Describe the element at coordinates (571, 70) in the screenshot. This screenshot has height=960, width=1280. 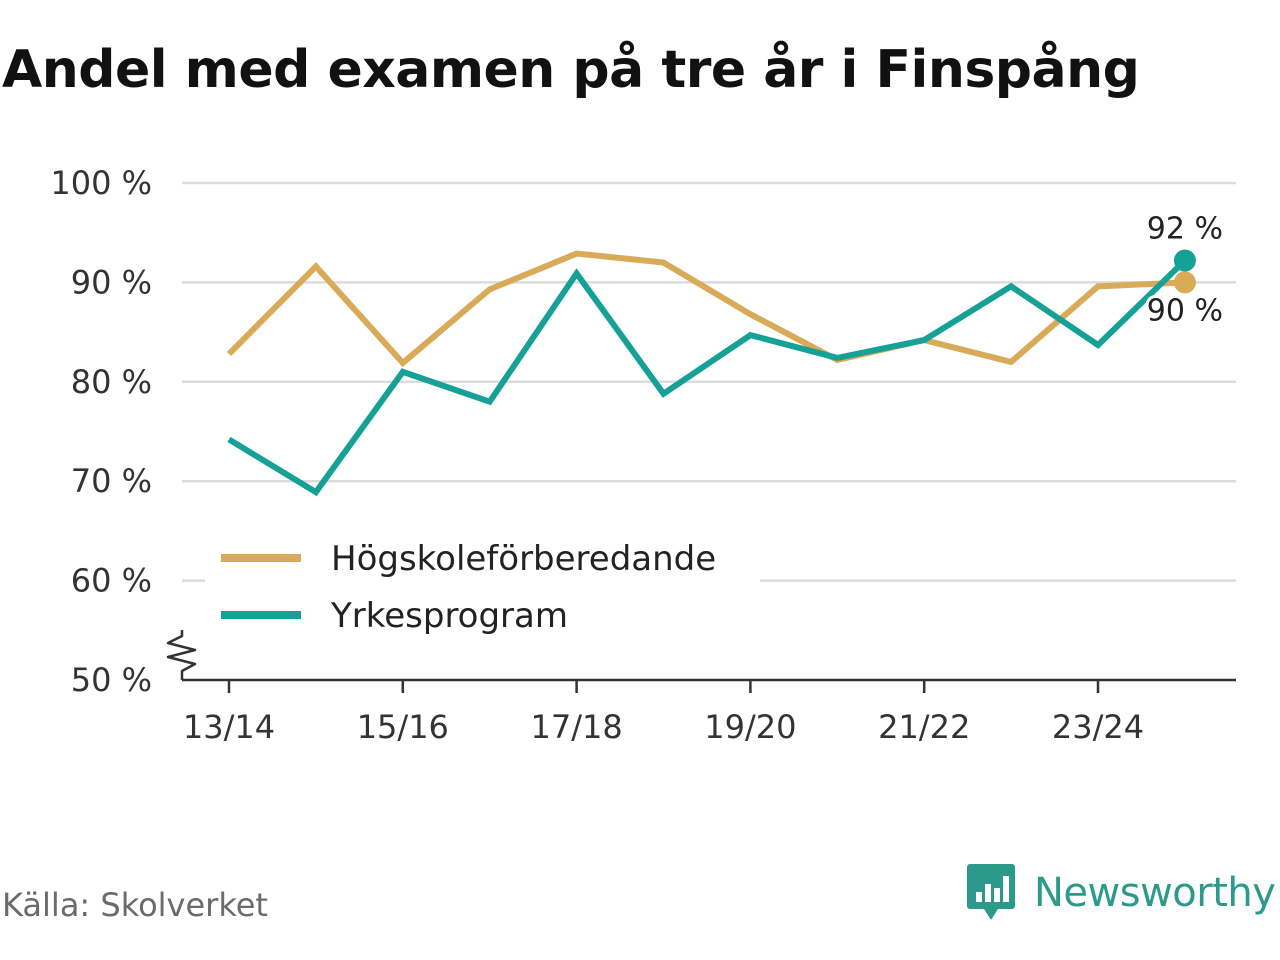
I see `chart-title: Andel med examen på tre år i Finspång` at that location.